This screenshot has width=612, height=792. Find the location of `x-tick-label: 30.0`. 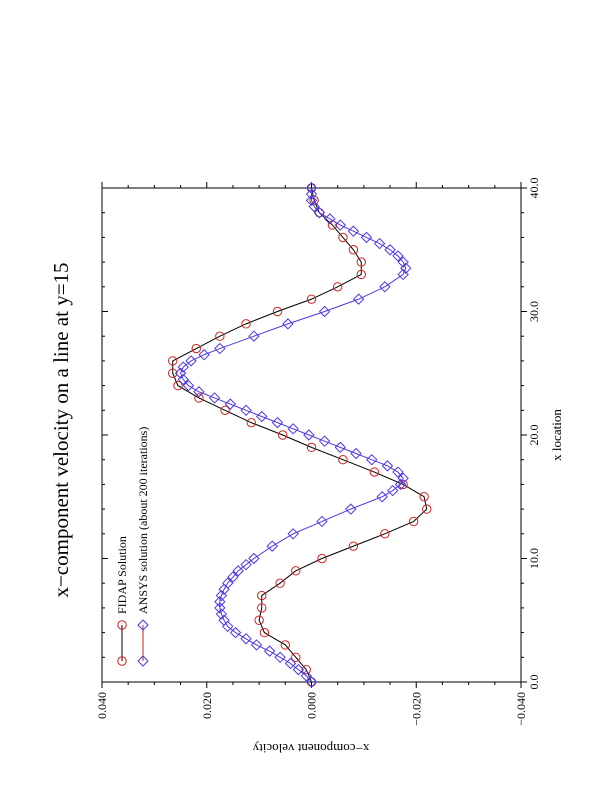

x-tick-label: 30.0 is located at coordinates (534, 311).